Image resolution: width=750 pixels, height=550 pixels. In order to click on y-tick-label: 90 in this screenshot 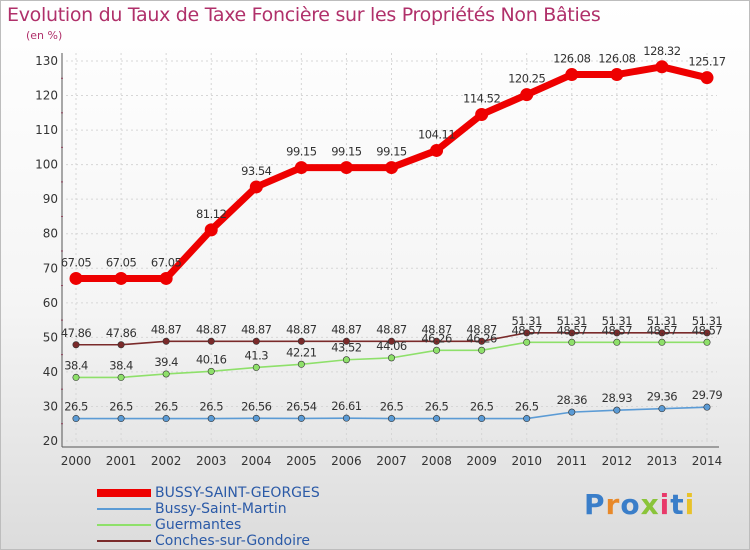, I will do `click(50, 199)`.